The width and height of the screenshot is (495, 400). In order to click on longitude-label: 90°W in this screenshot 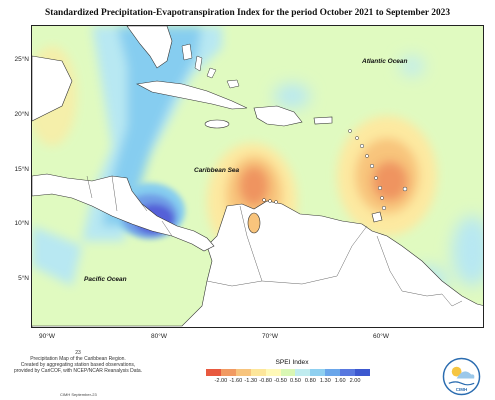, I will do `click(47, 336)`.